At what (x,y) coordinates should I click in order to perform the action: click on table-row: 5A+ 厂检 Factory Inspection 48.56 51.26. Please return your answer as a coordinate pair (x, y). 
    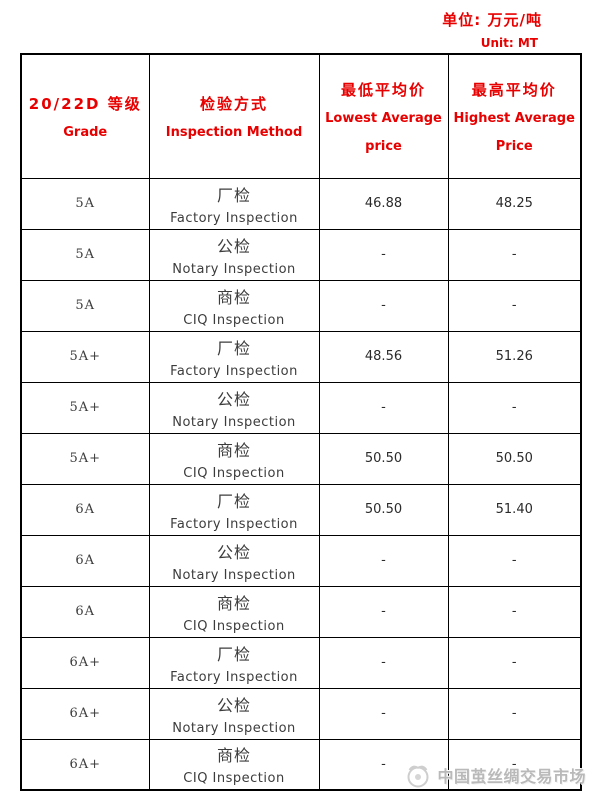
    Looking at the image, I should click on (301, 356).